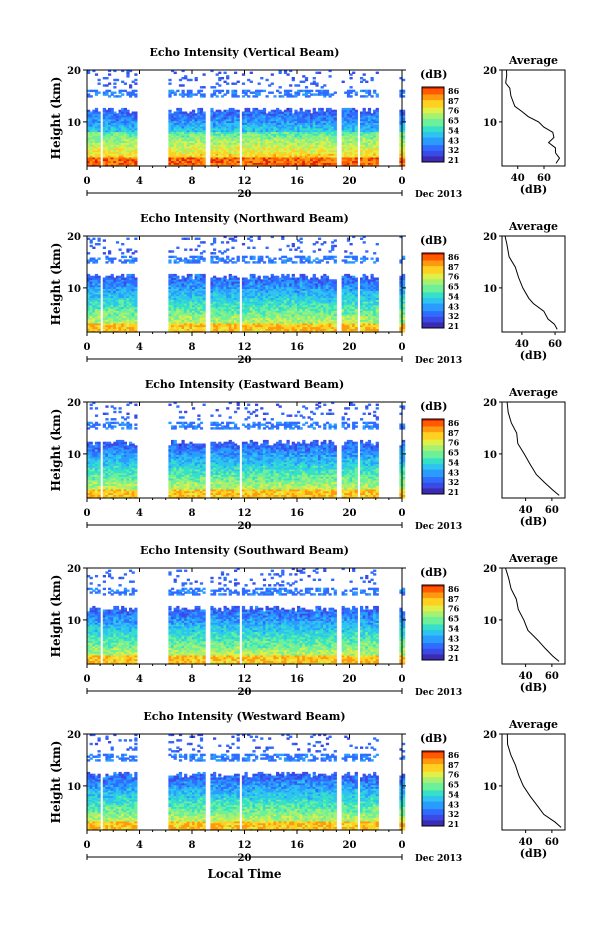 This screenshot has width=616, height=929. I want to click on x-tick-label: 4, so click(139, 679).